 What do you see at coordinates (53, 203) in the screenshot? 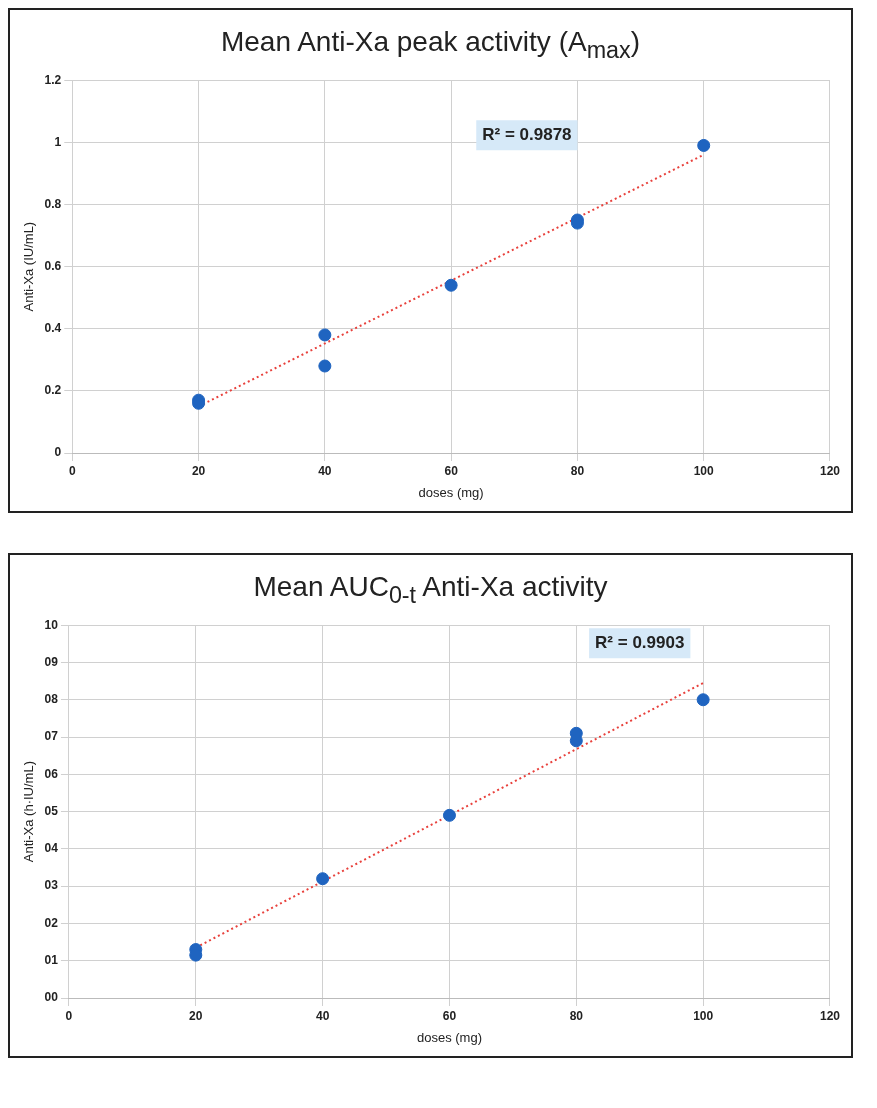
I see `y-tick-label: 0.8` at bounding box center [53, 203].